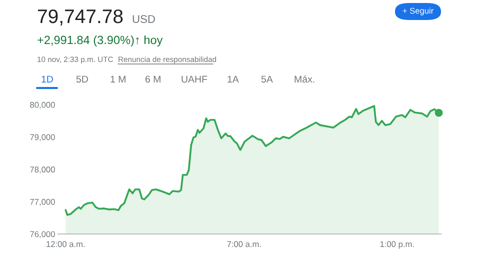  I want to click on text: 1A, so click(233, 79).